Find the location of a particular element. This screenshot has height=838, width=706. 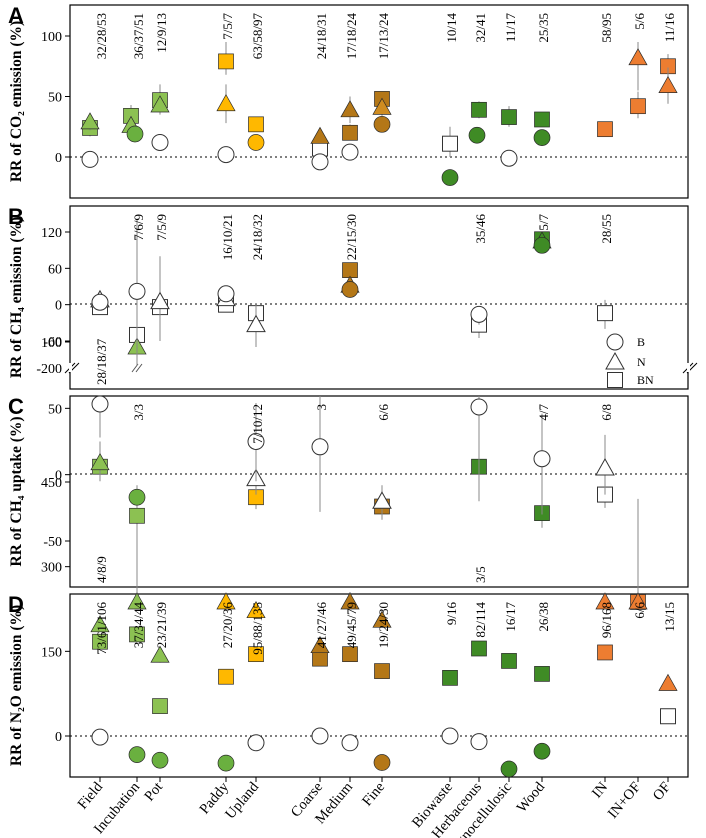

marker-N-pot is located at coordinates (160, 654).